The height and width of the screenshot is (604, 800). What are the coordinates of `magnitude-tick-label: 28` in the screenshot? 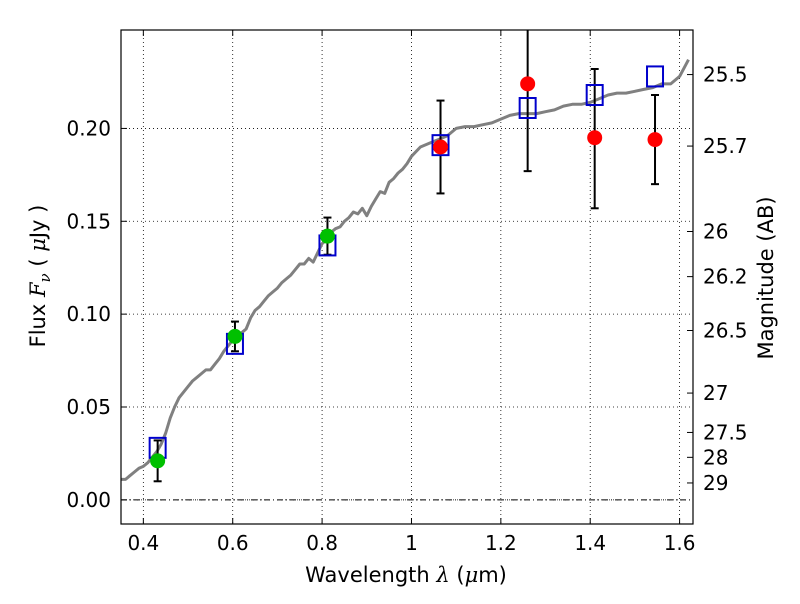 It's located at (715, 457).